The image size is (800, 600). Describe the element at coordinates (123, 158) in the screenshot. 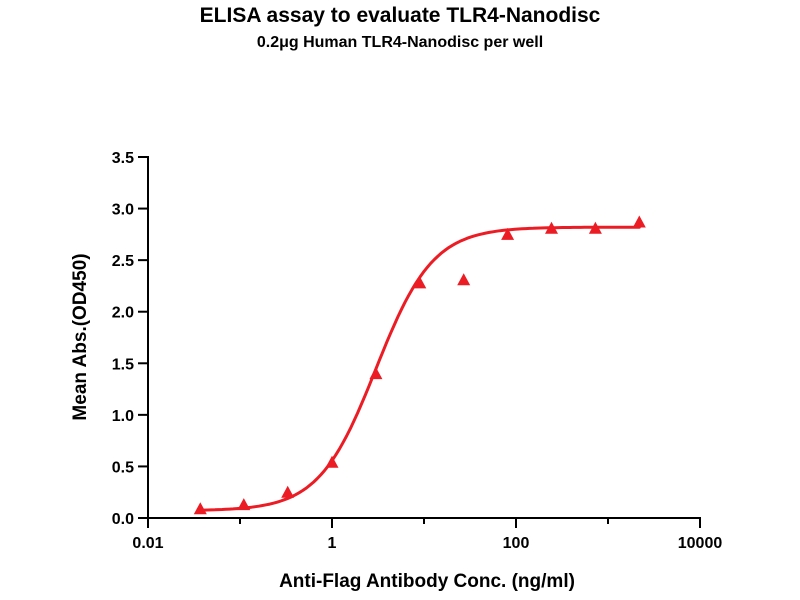

I see `y-tick-label: 3.5` at that location.